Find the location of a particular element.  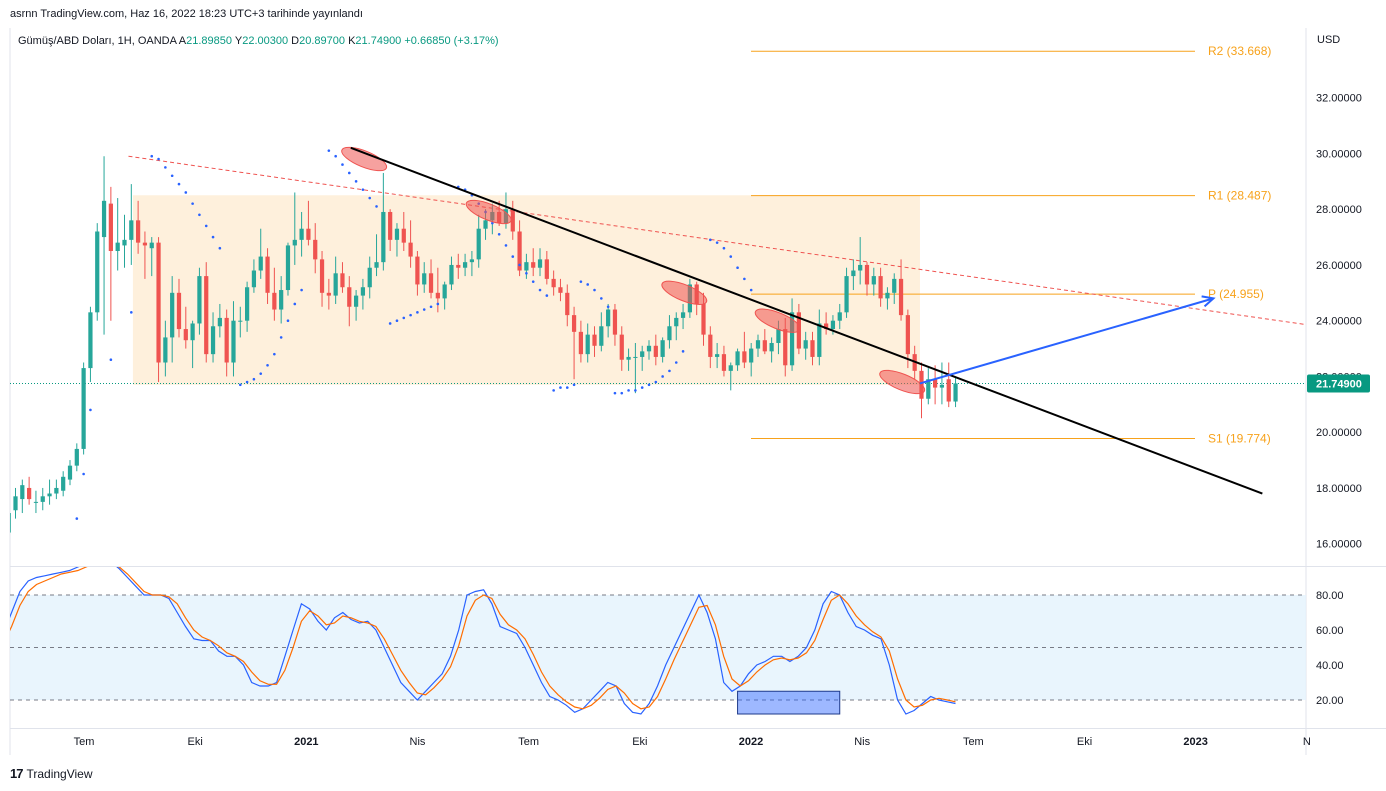

tradingview-logo: 17 TradingView is located at coordinates (51, 773).